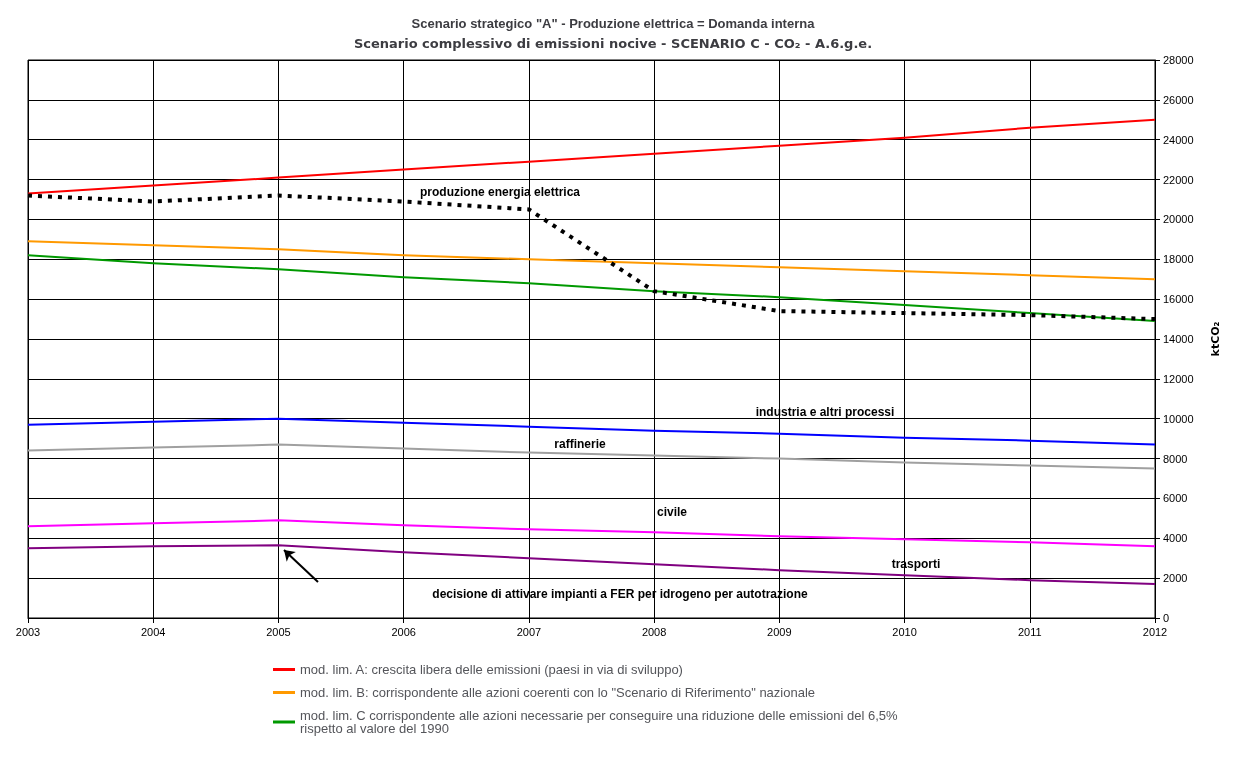 The image size is (1239, 778). What do you see at coordinates (601, 722) in the screenshot?
I see `legend-label: mod. lim. C corrispondente alle azioni necessarie per conseguire una riduzione delle emissioni del 6,5% rispetto al valore del 1990` at bounding box center [601, 722].